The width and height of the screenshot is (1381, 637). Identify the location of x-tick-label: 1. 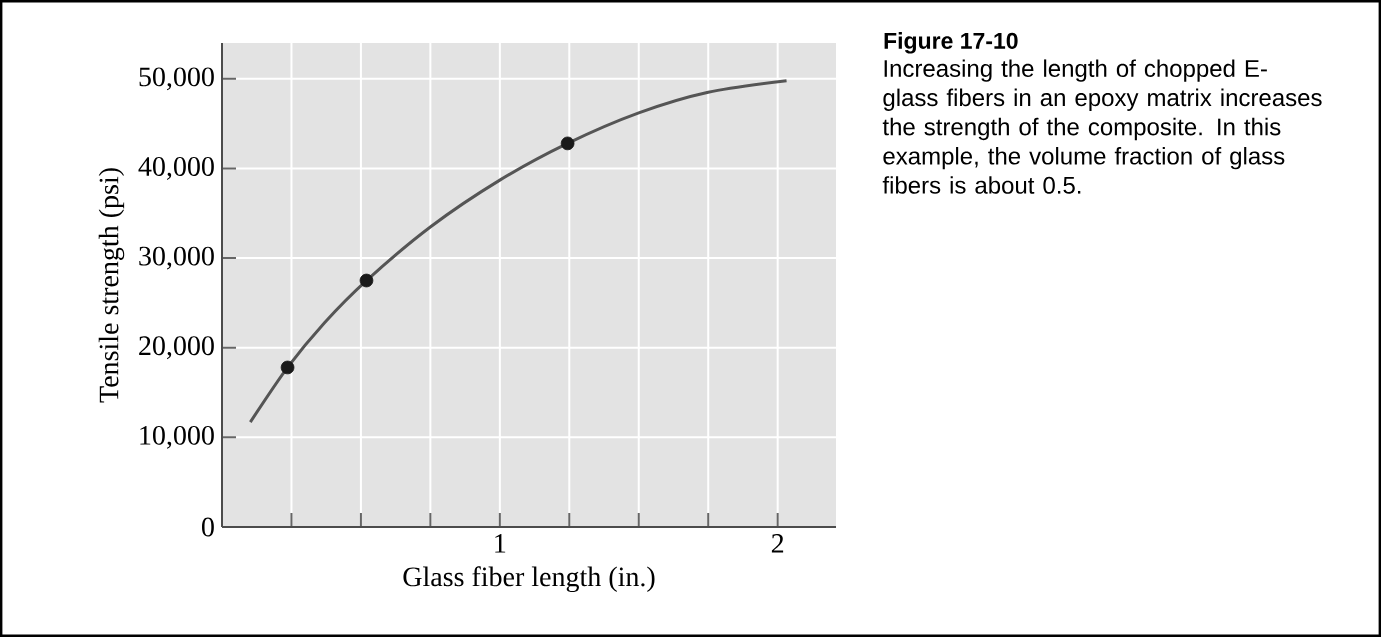
(500, 543).